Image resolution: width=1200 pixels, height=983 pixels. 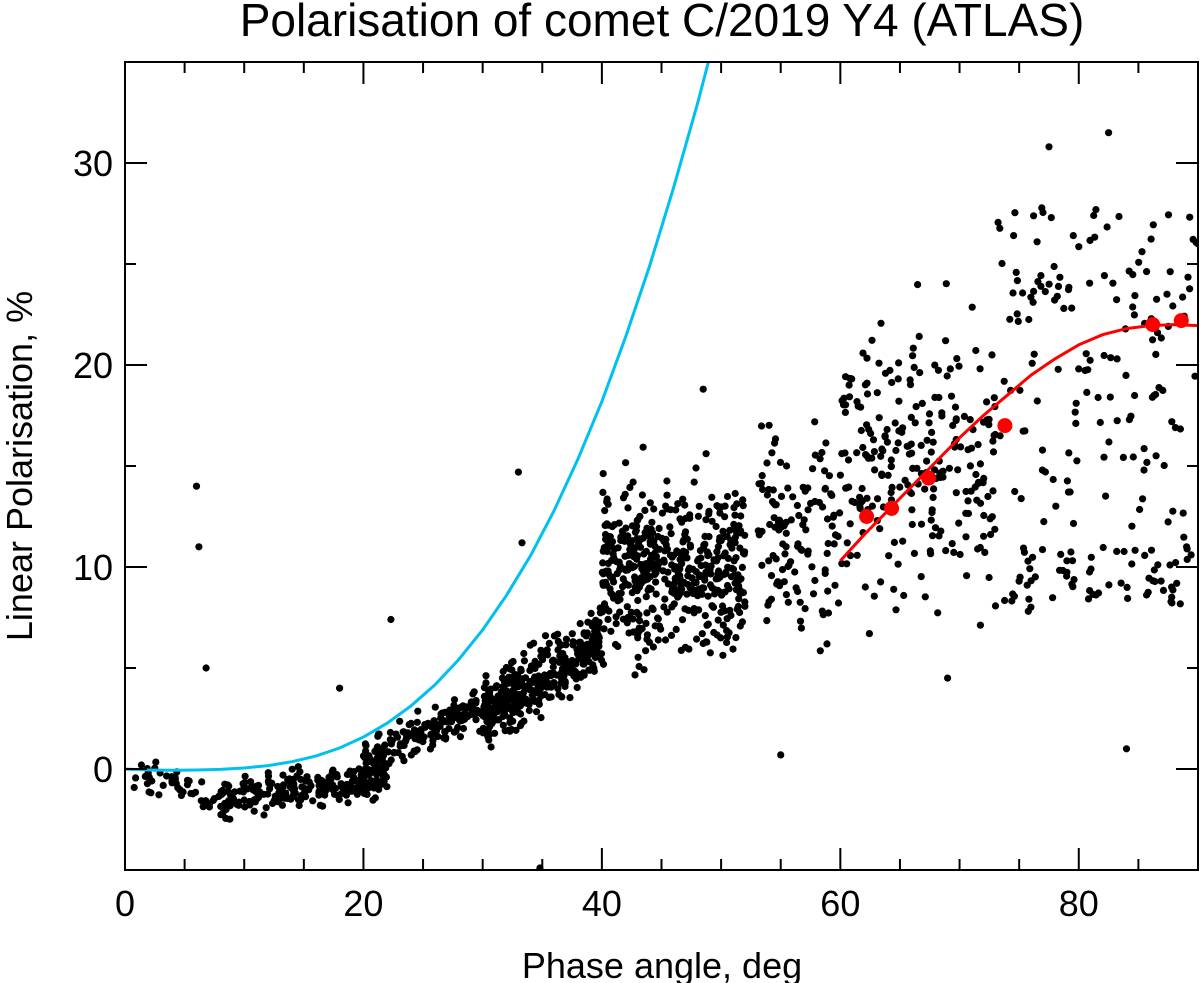 I want to click on red-fit-line, so click(x=1018, y=442).